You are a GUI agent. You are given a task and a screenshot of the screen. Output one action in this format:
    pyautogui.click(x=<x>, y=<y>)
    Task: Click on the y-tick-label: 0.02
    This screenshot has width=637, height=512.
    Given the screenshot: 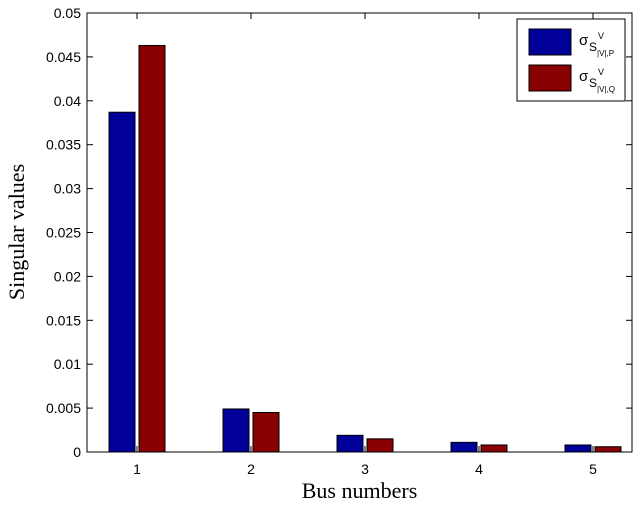 What is the action you would take?
    pyautogui.click(x=67, y=276)
    